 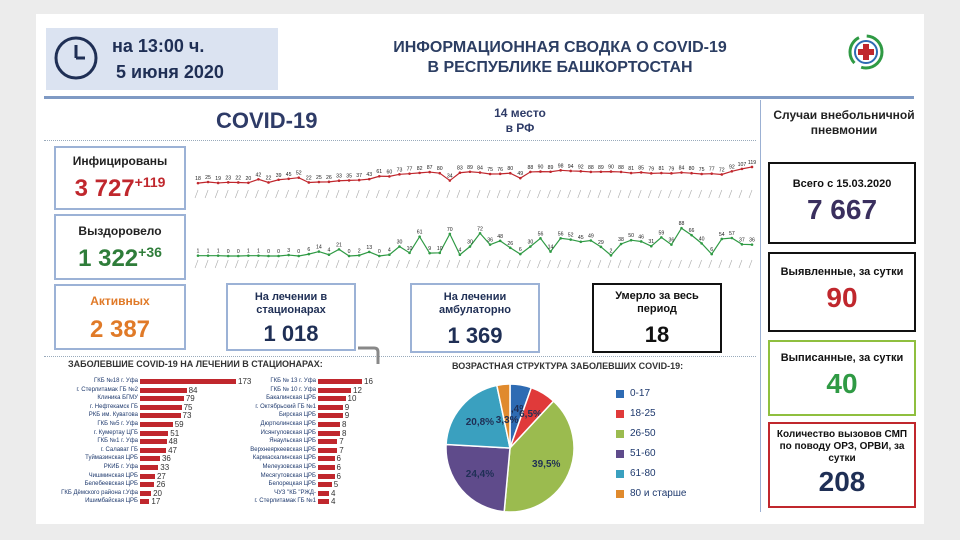 What do you see at coordinates (164, 415) in the screenshot?
I see `hospital-row: РКБ им. Куватова 73` at bounding box center [164, 415].